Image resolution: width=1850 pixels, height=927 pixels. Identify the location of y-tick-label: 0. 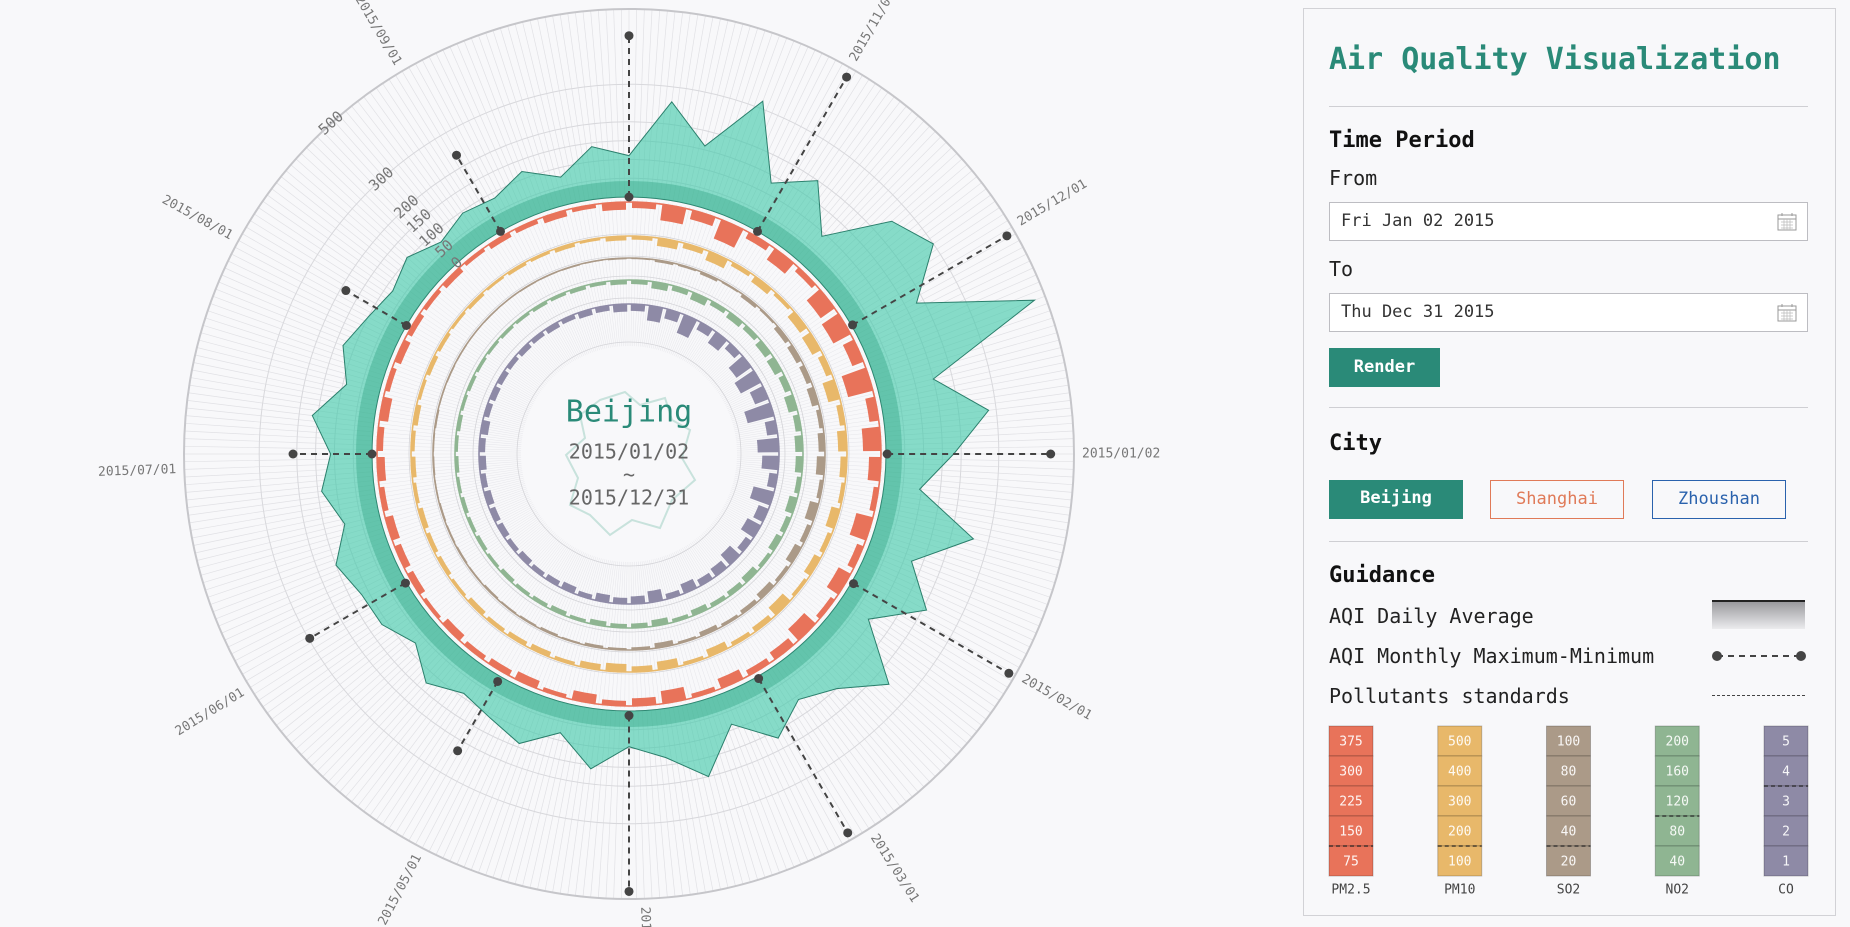
(456, 262).